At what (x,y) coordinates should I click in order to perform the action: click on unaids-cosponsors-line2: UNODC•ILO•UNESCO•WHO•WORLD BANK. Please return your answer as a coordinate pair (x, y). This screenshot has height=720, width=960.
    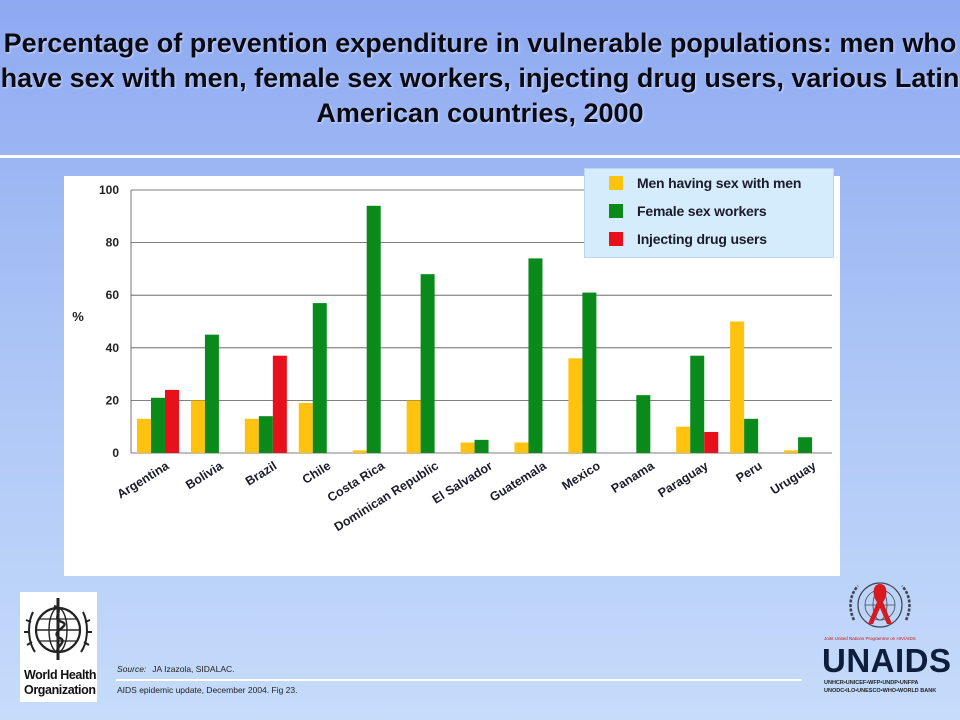
    Looking at the image, I should click on (880, 691).